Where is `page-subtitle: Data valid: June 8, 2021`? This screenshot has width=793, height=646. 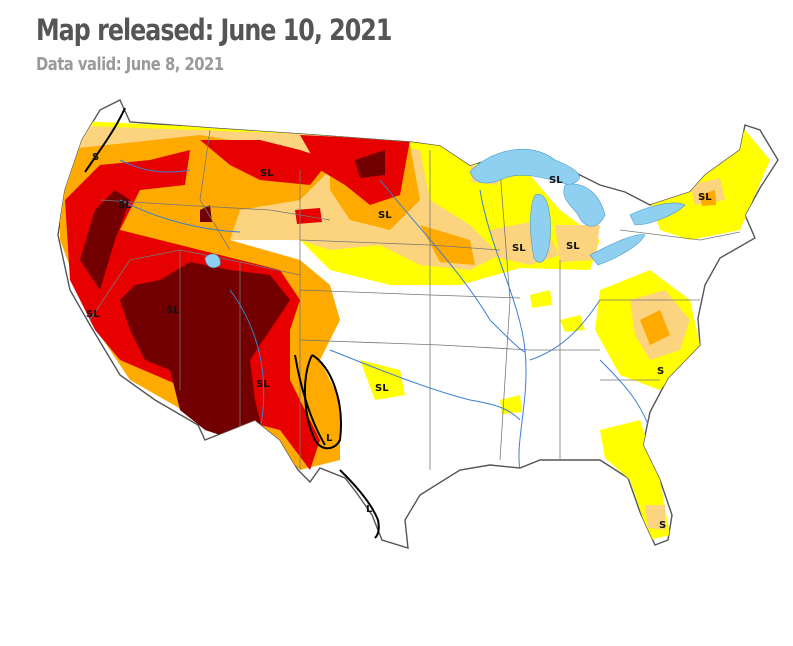
page-subtitle: Data valid: June 8, 2021 is located at coordinates (130, 64).